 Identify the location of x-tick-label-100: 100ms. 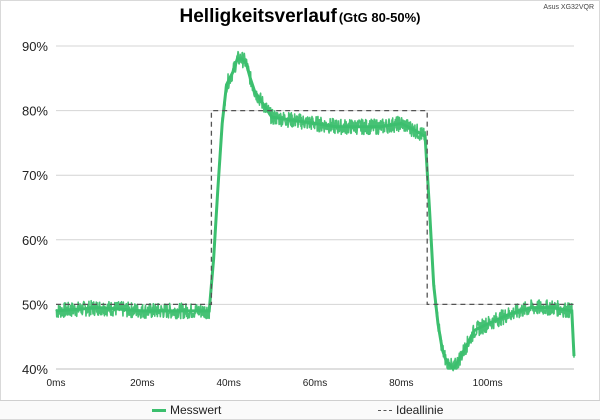
(488, 383).